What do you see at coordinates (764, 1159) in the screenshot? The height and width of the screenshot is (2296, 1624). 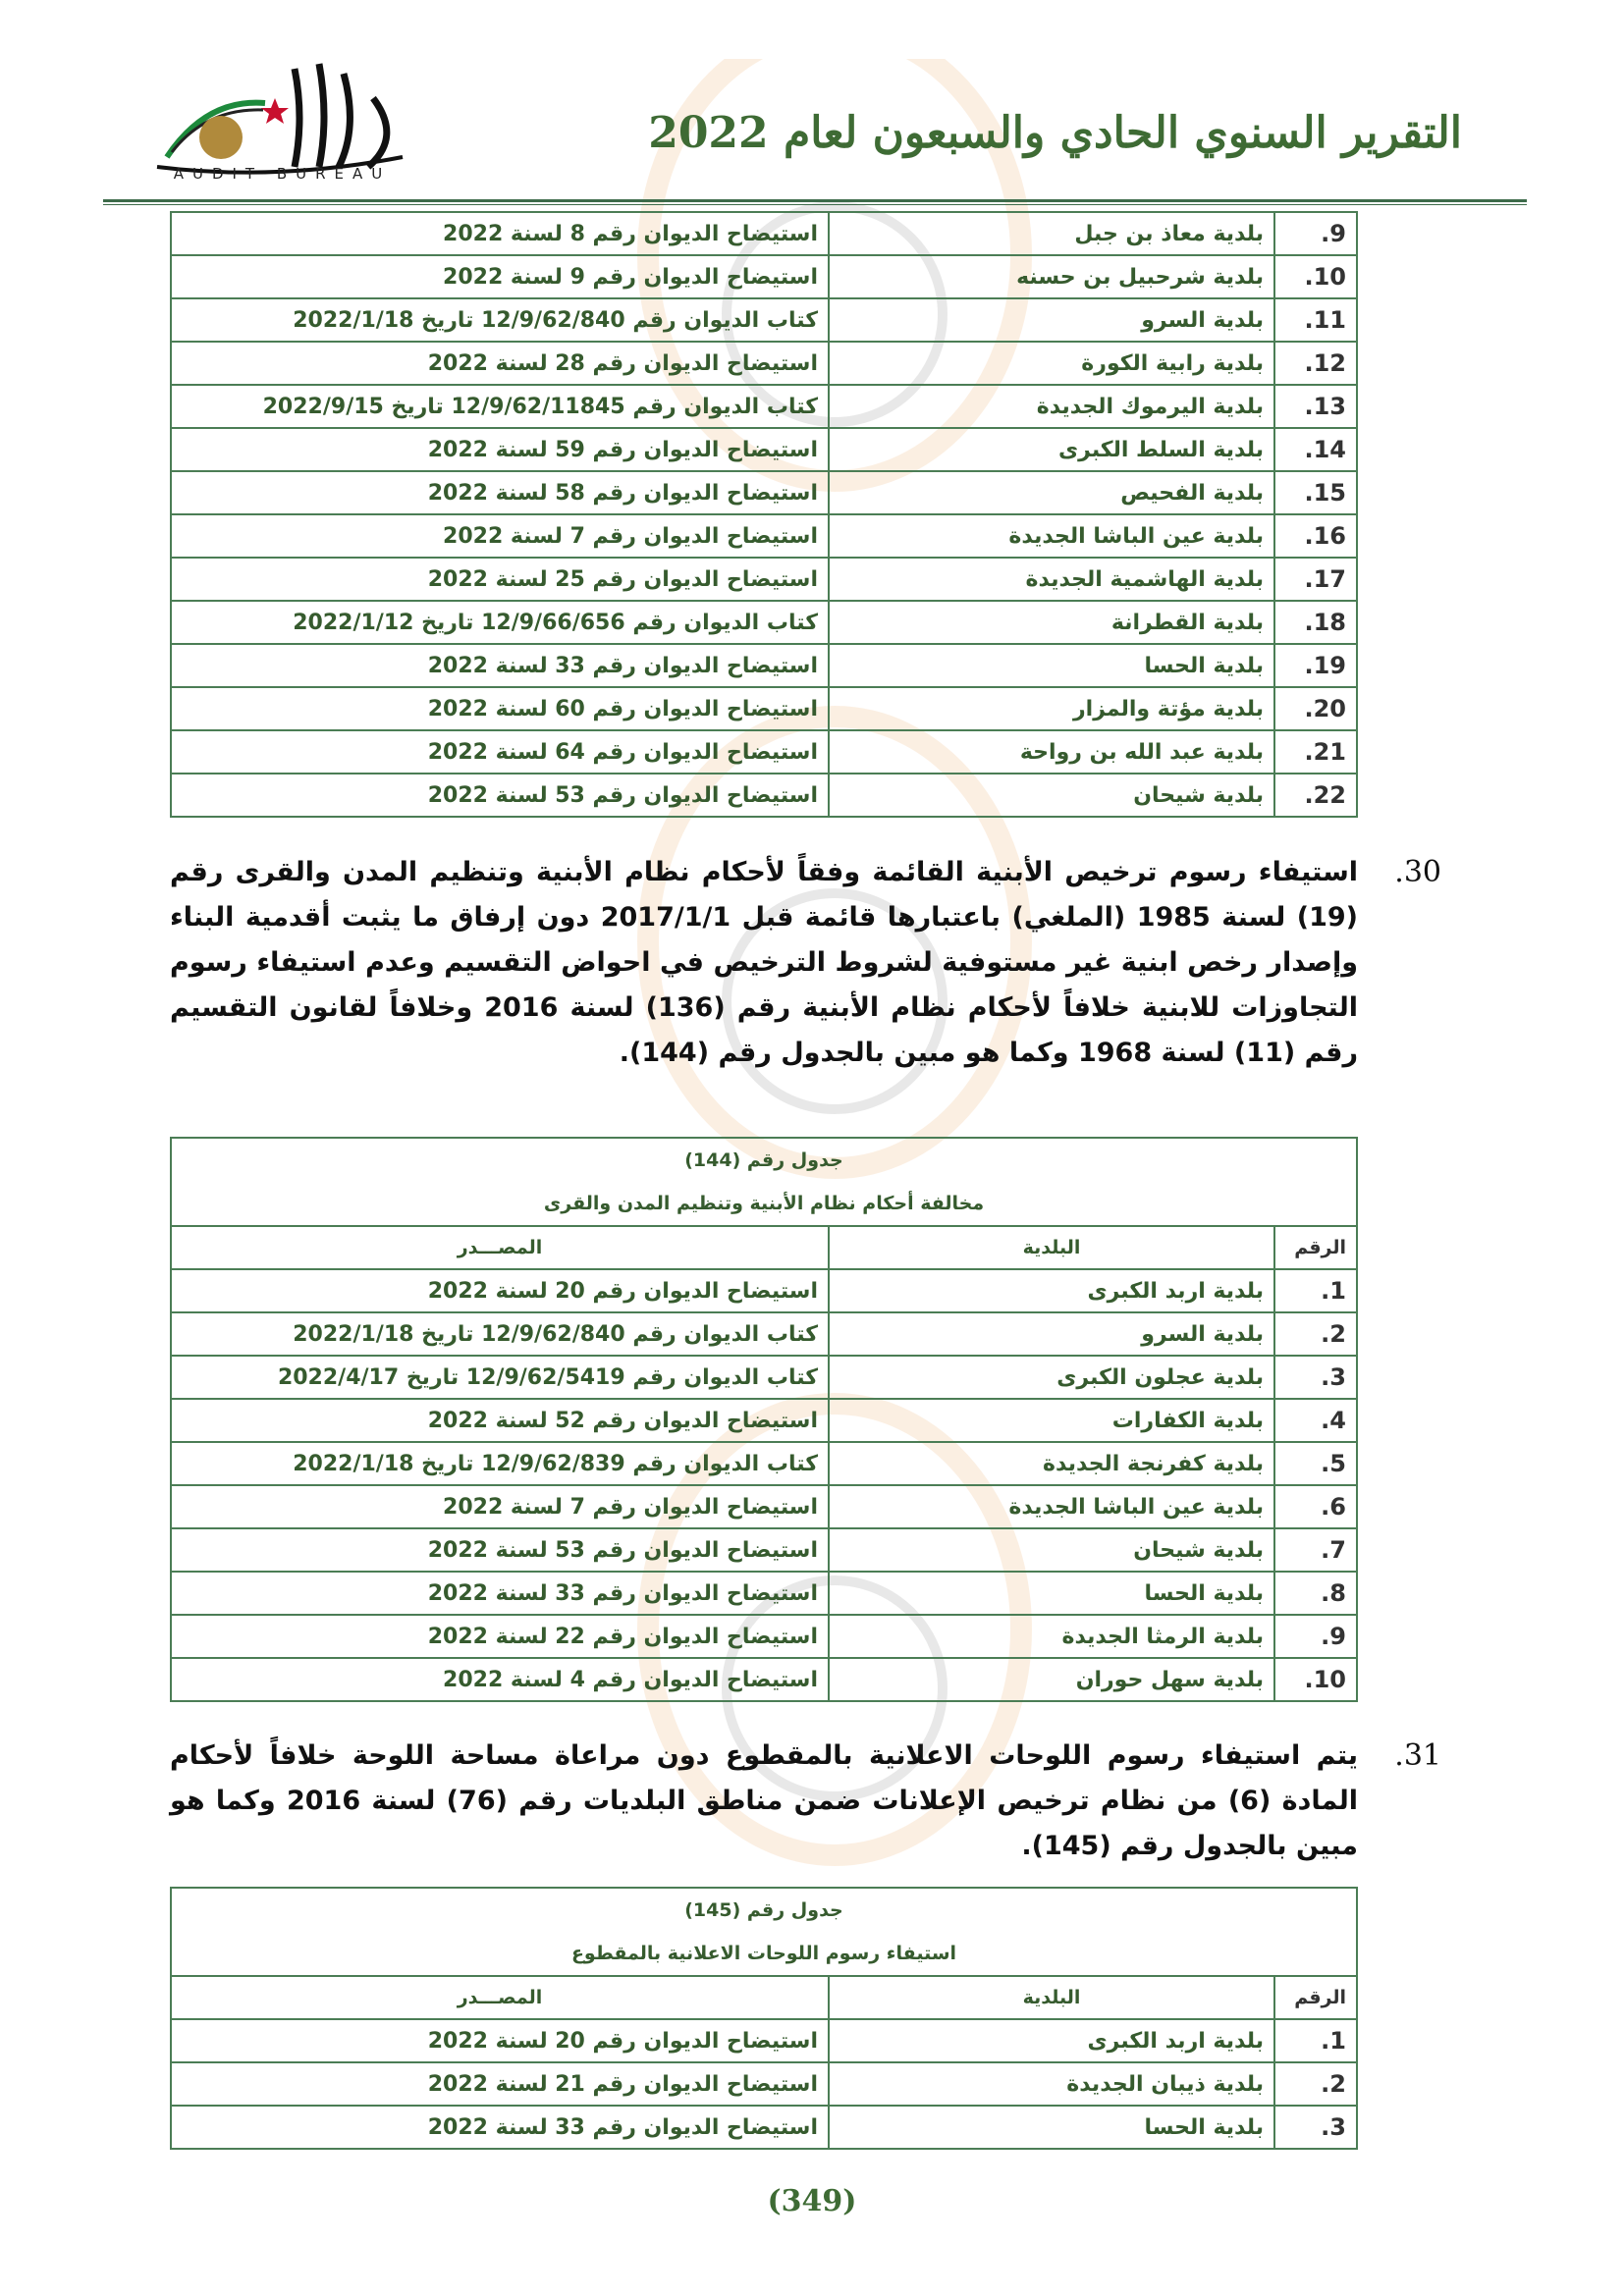 I see `table-caption: جدول رقم (144)` at bounding box center [764, 1159].